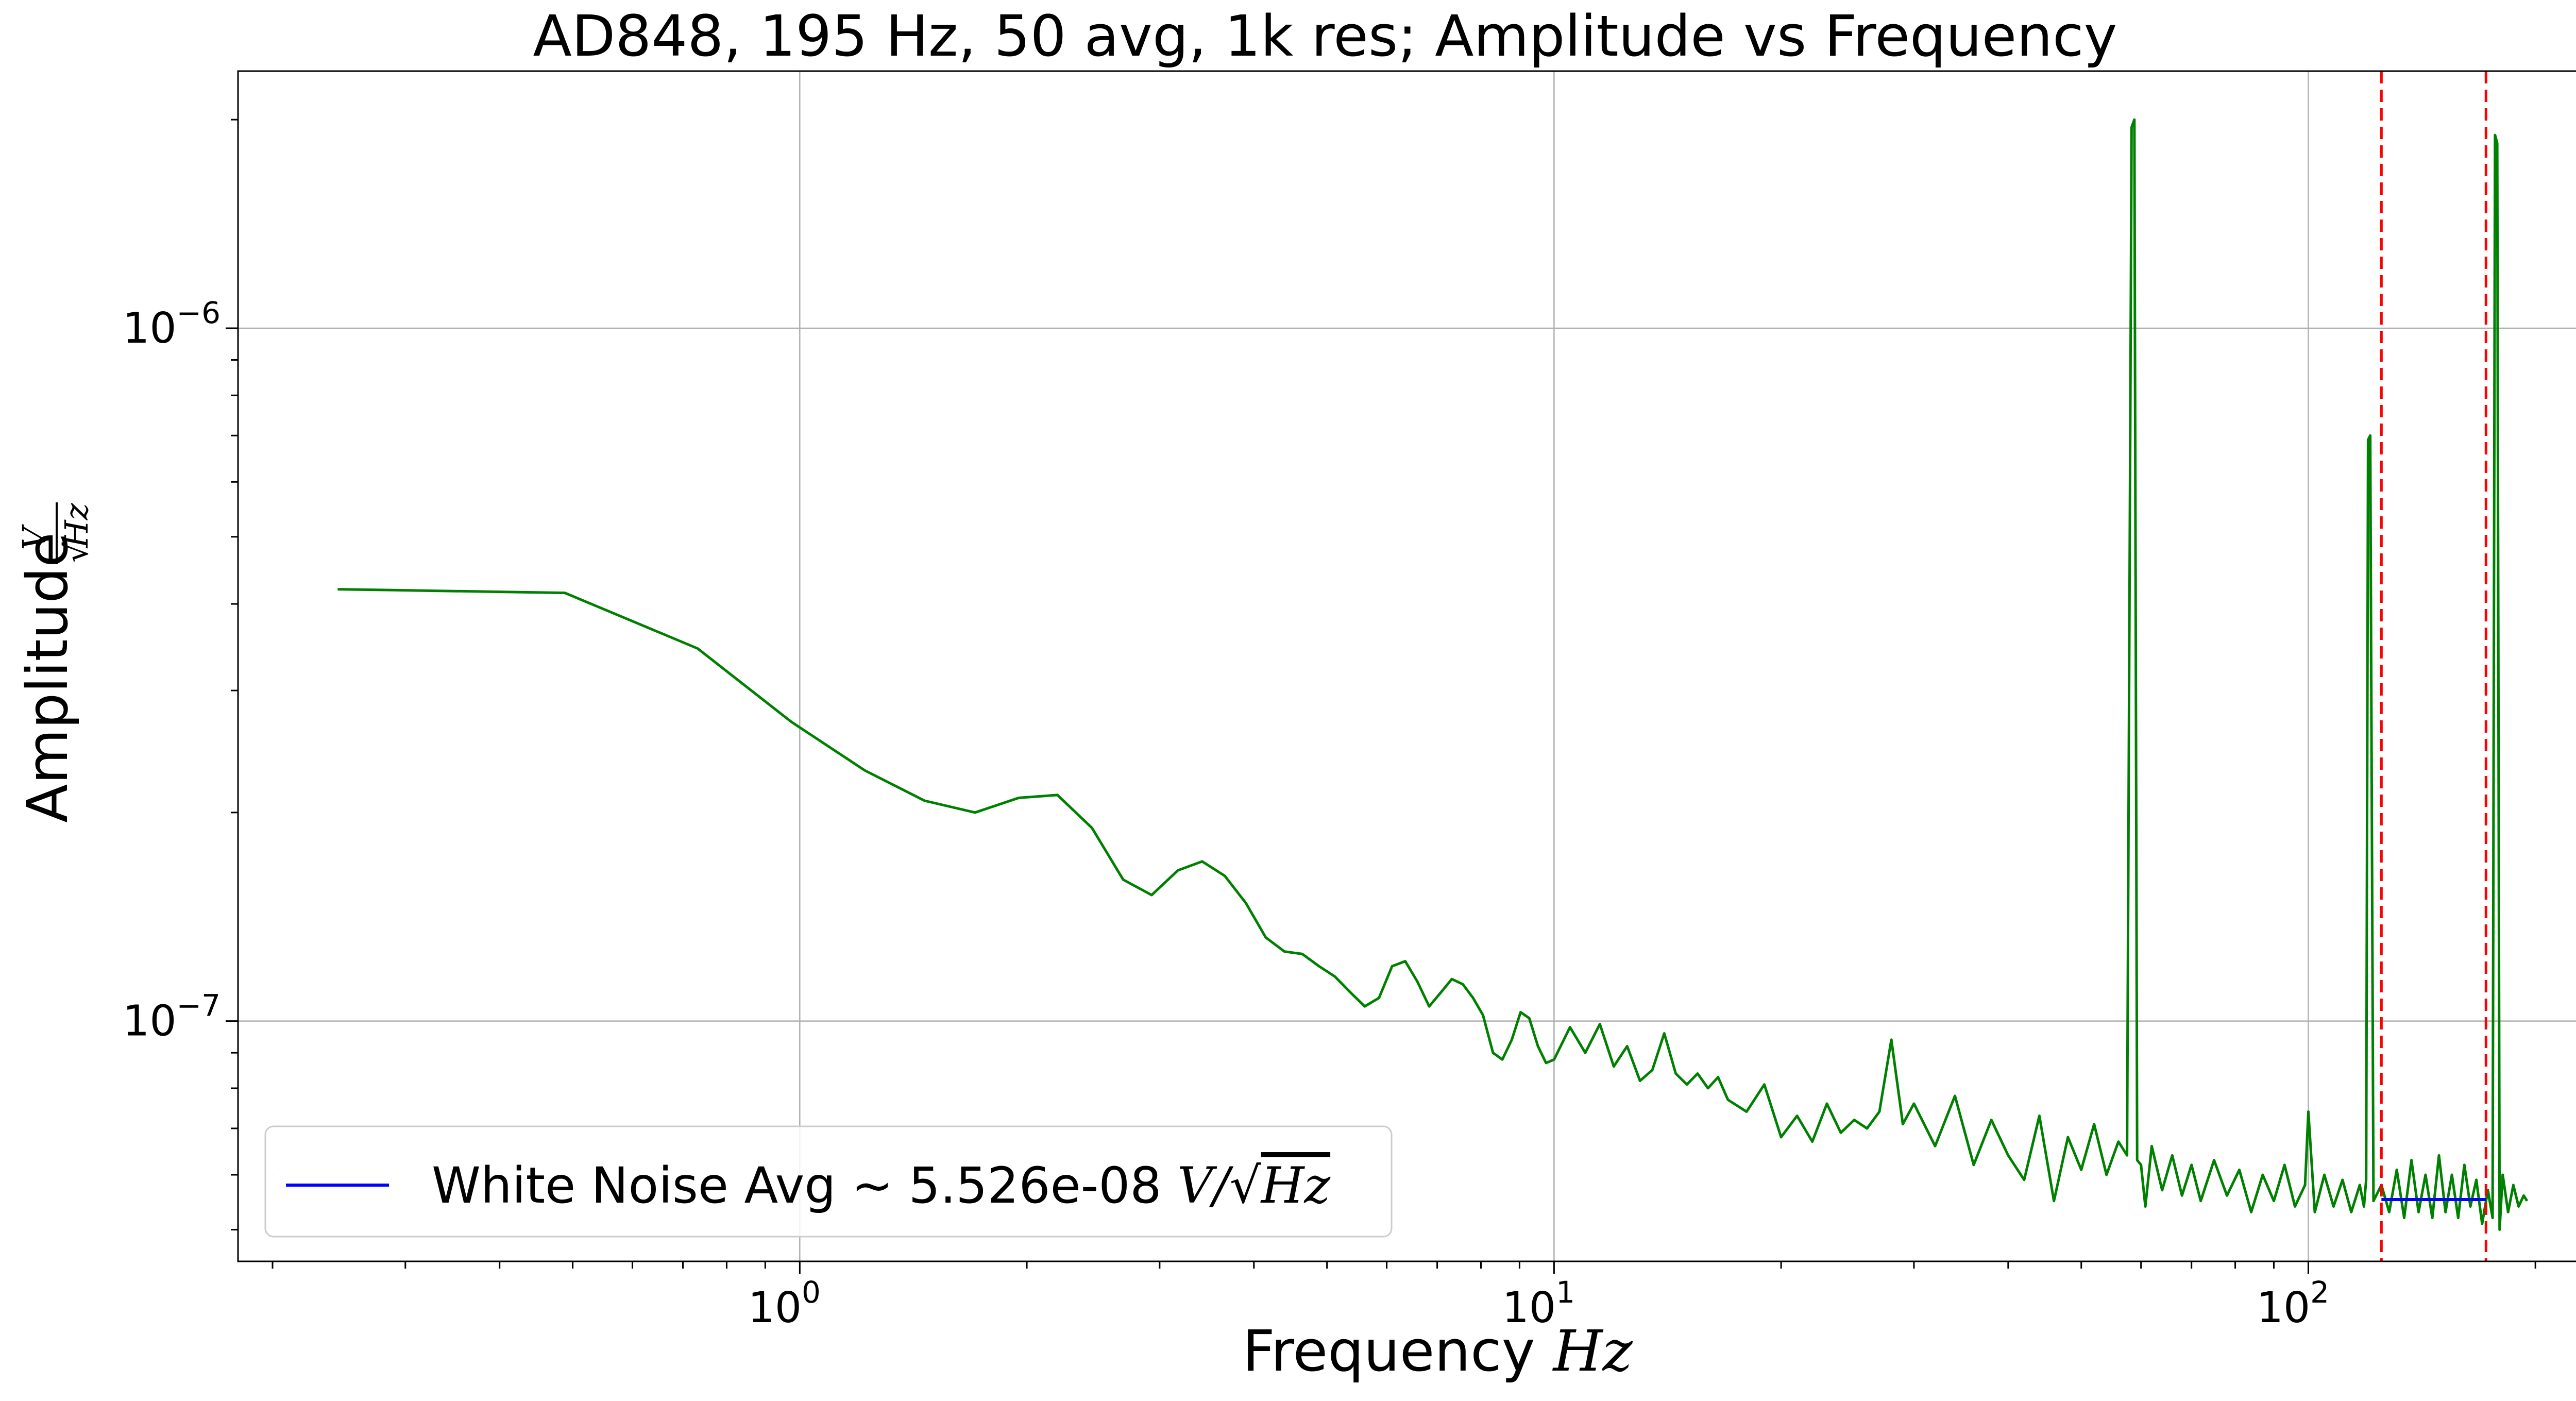 The width and height of the screenshot is (2576, 1401). What do you see at coordinates (1246, 1185) in the screenshot?
I see `legend-label-sqrt: √` at bounding box center [1246, 1185].